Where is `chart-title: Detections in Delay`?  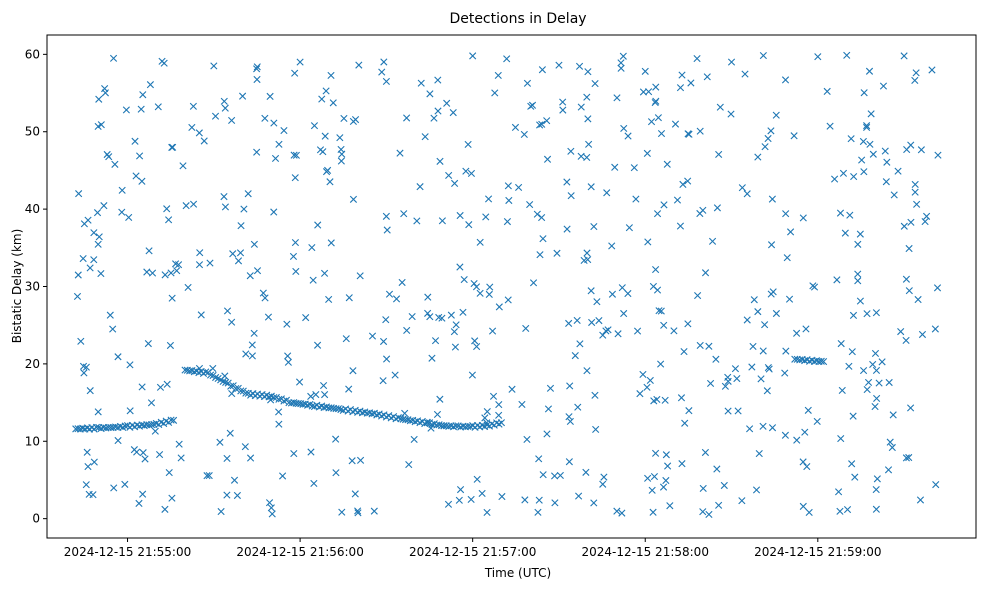 chart-title: Detections in Delay is located at coordinates (517, 19).